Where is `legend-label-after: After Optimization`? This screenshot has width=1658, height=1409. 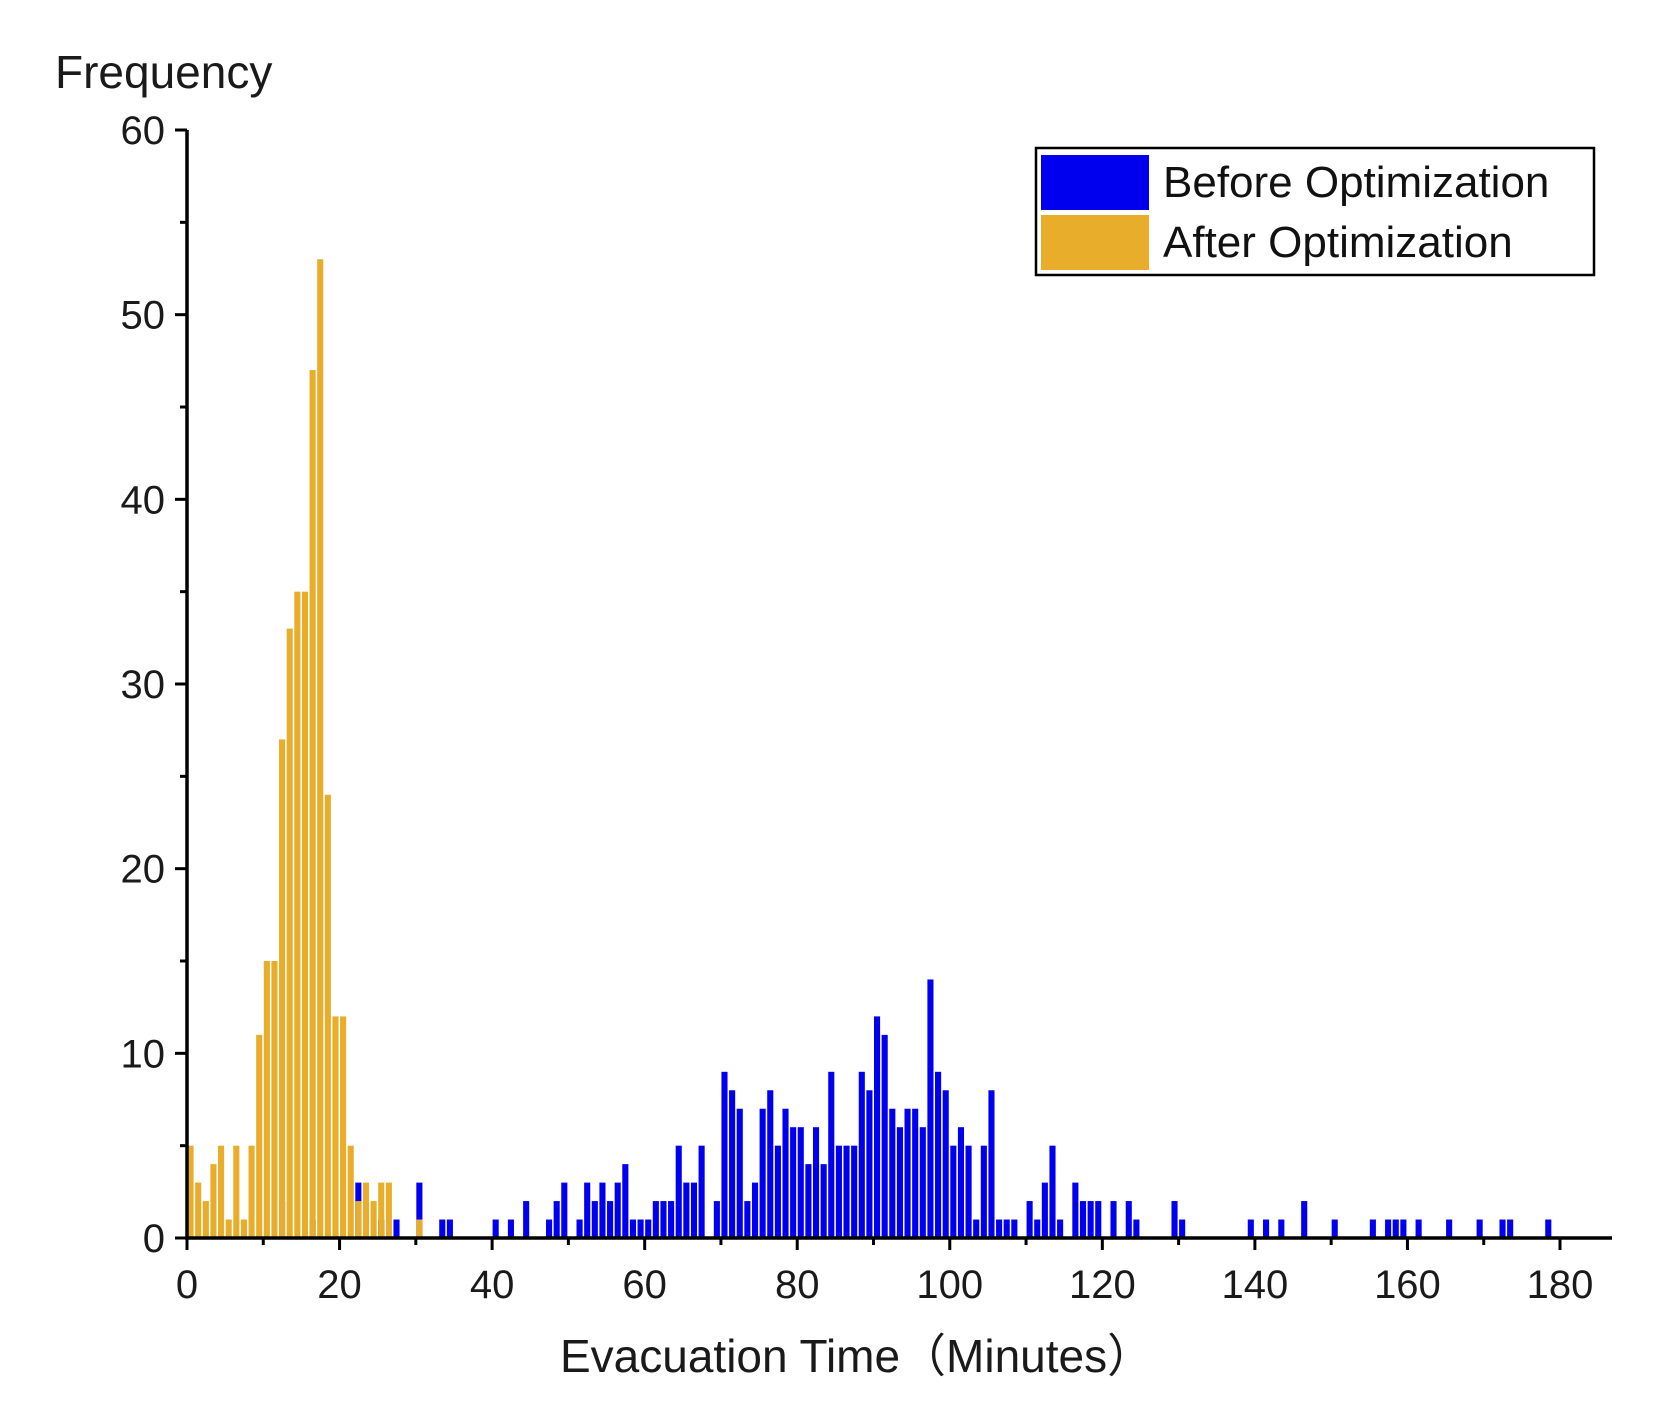
legend-label-after: After Optimization is located at coordinates (1338, 242).